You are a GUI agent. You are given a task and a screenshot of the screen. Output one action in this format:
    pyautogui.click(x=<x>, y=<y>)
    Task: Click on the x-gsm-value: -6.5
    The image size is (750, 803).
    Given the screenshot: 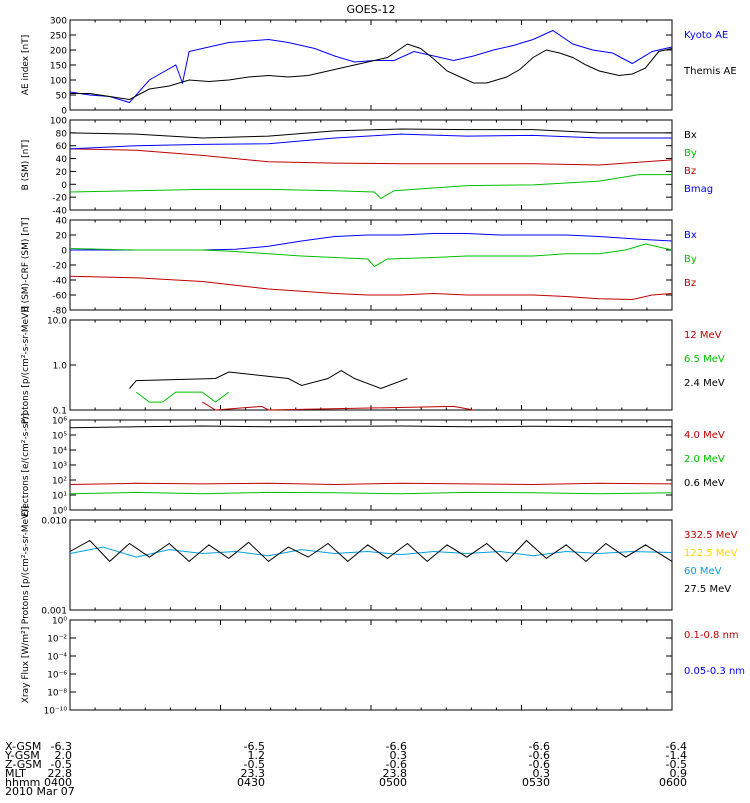 What is the action you would take?
    pyautogui.click(x=254, y=746)
    